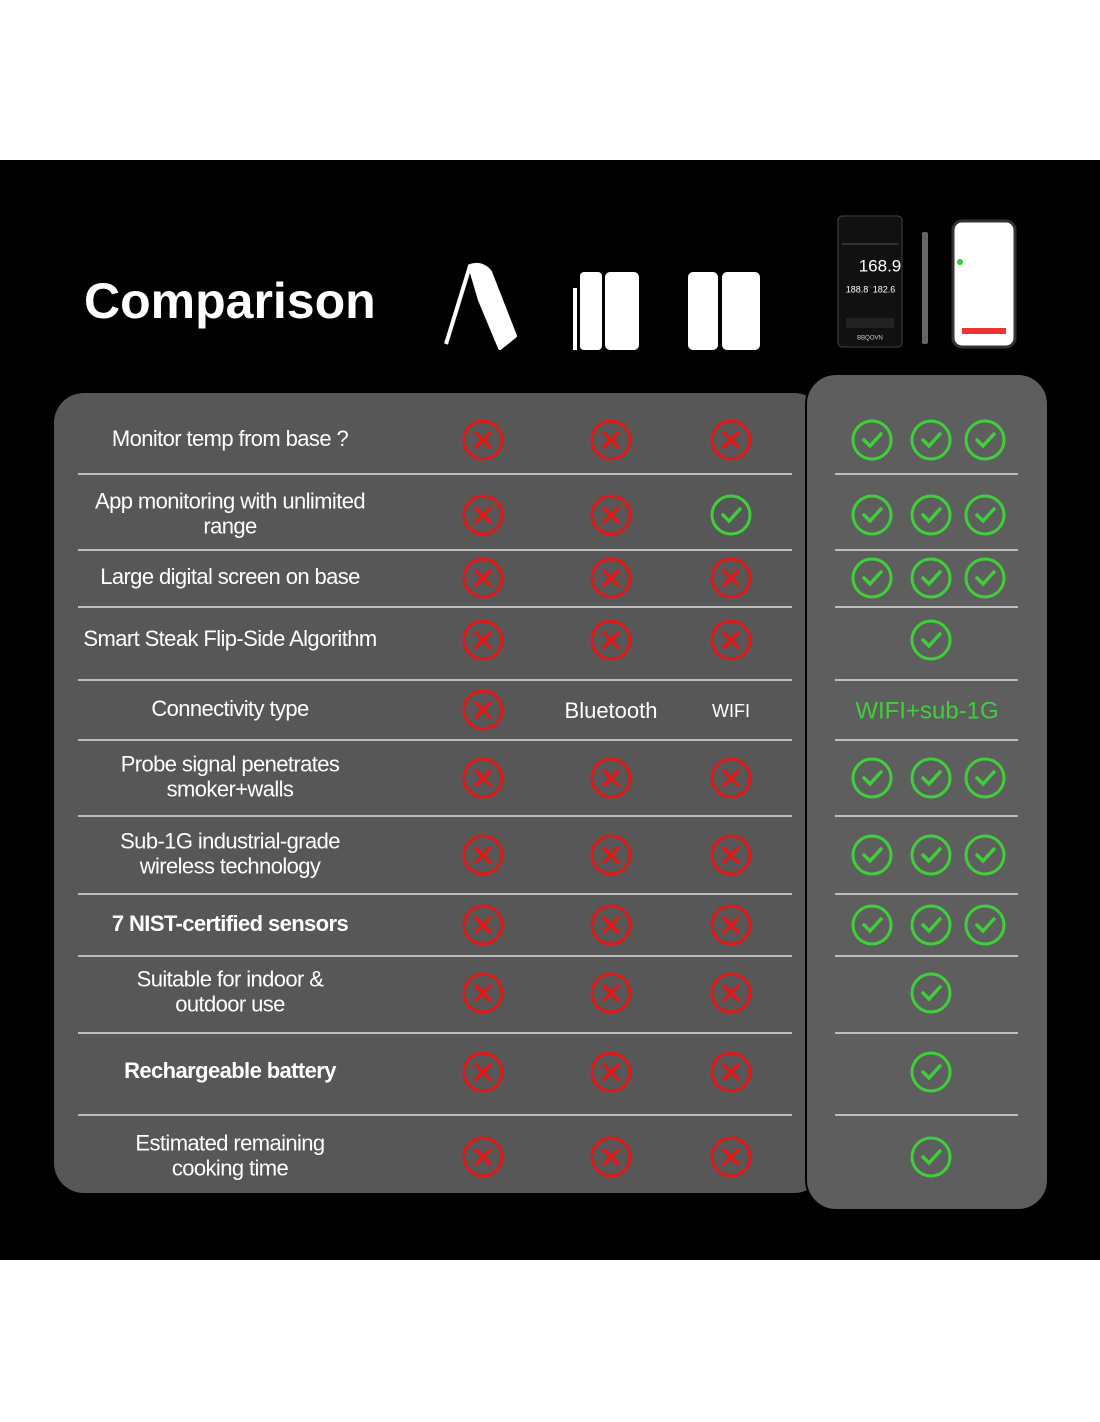 The width and height of the screenshot is (1100, 1422). What do you see at coordinates (857, 289) in the screenshot?
I see `device-target: 188.8` at bounding box center [857, 289].